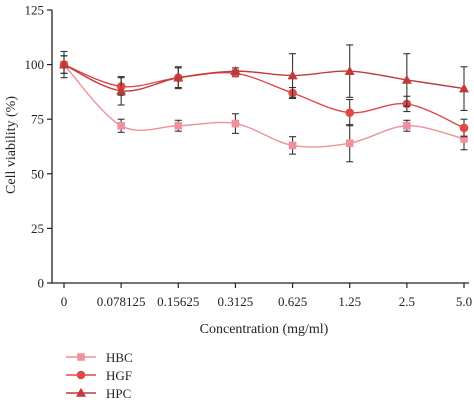 The image size is (474, 402). Describe the element at coordinates (41, 283) in the screenshot. I see `y-tick-label: 0` at that location.